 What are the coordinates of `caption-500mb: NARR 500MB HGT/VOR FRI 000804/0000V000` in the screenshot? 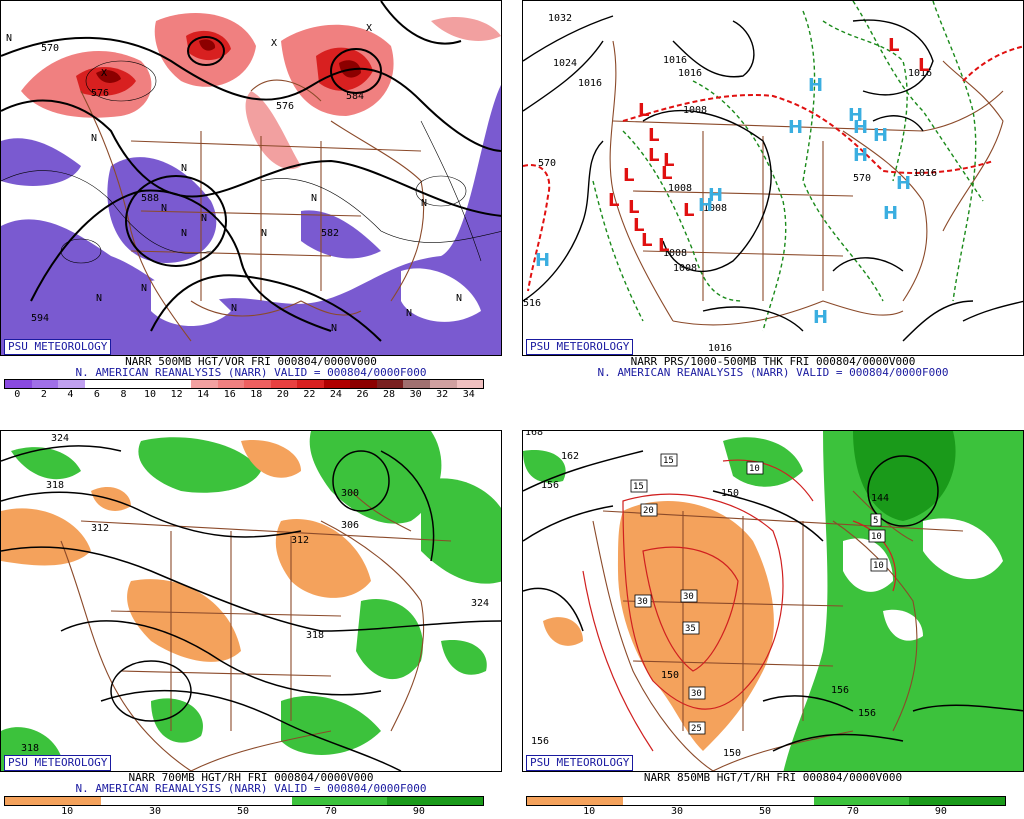 It's located at (251, 361).